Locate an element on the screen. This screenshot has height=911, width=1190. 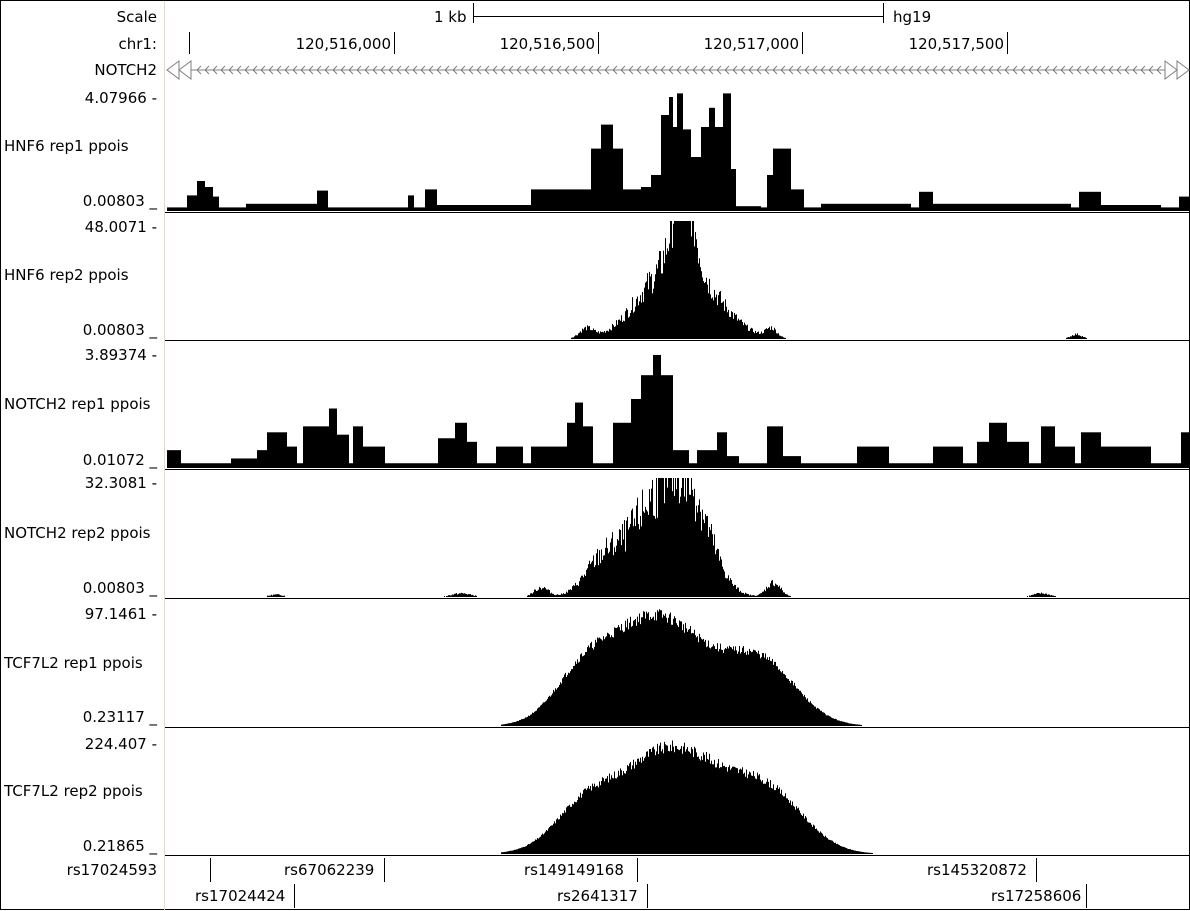
snp-label: rs17024424 is located at coordinates (240, 896).